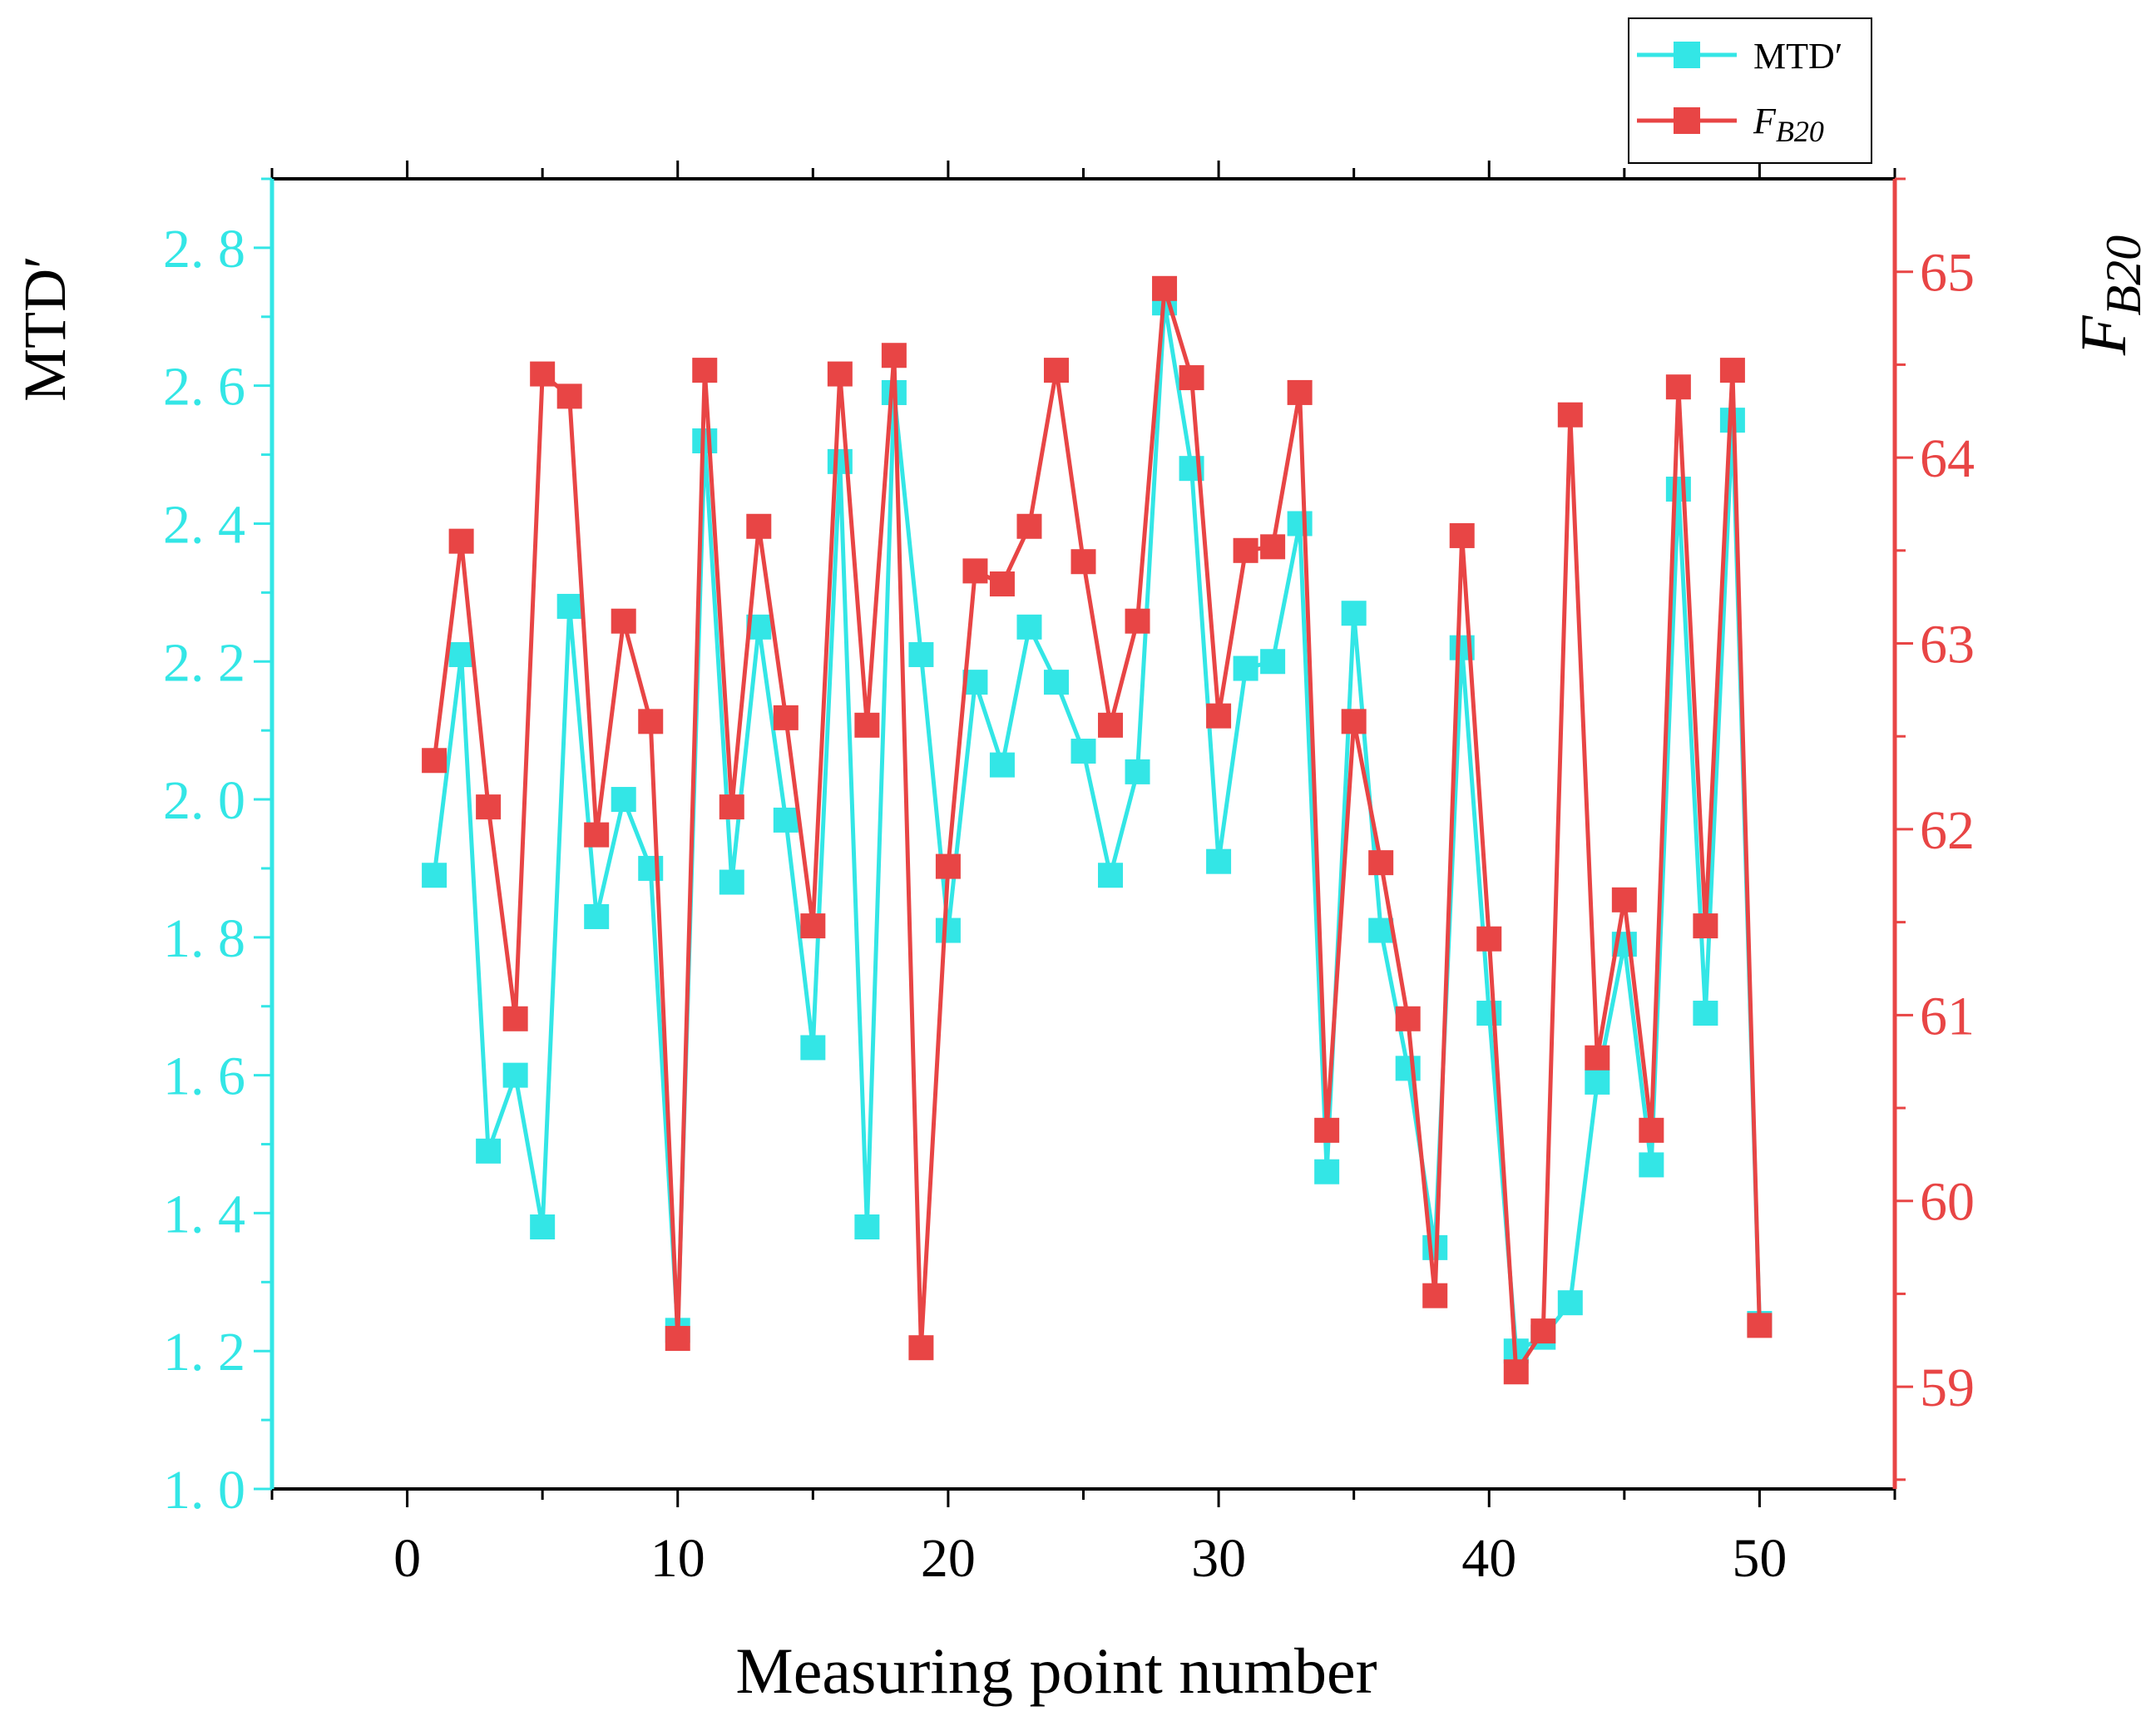  Describe the element at coordinates (45, 328) in the screenshot. I see `left-axis-title: MTD′` at that location.